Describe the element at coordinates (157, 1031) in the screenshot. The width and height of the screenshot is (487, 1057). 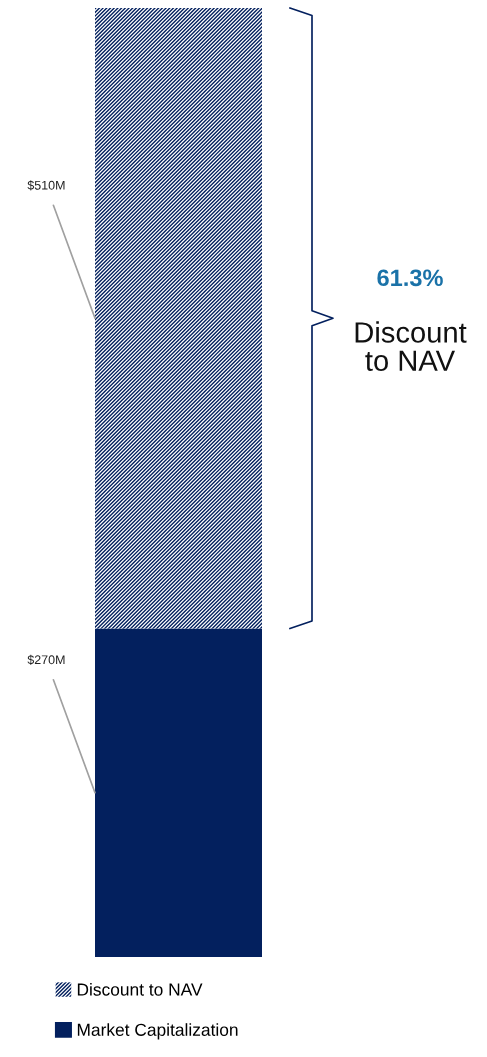
I see `legend-label: Market Capitalization` at that location.